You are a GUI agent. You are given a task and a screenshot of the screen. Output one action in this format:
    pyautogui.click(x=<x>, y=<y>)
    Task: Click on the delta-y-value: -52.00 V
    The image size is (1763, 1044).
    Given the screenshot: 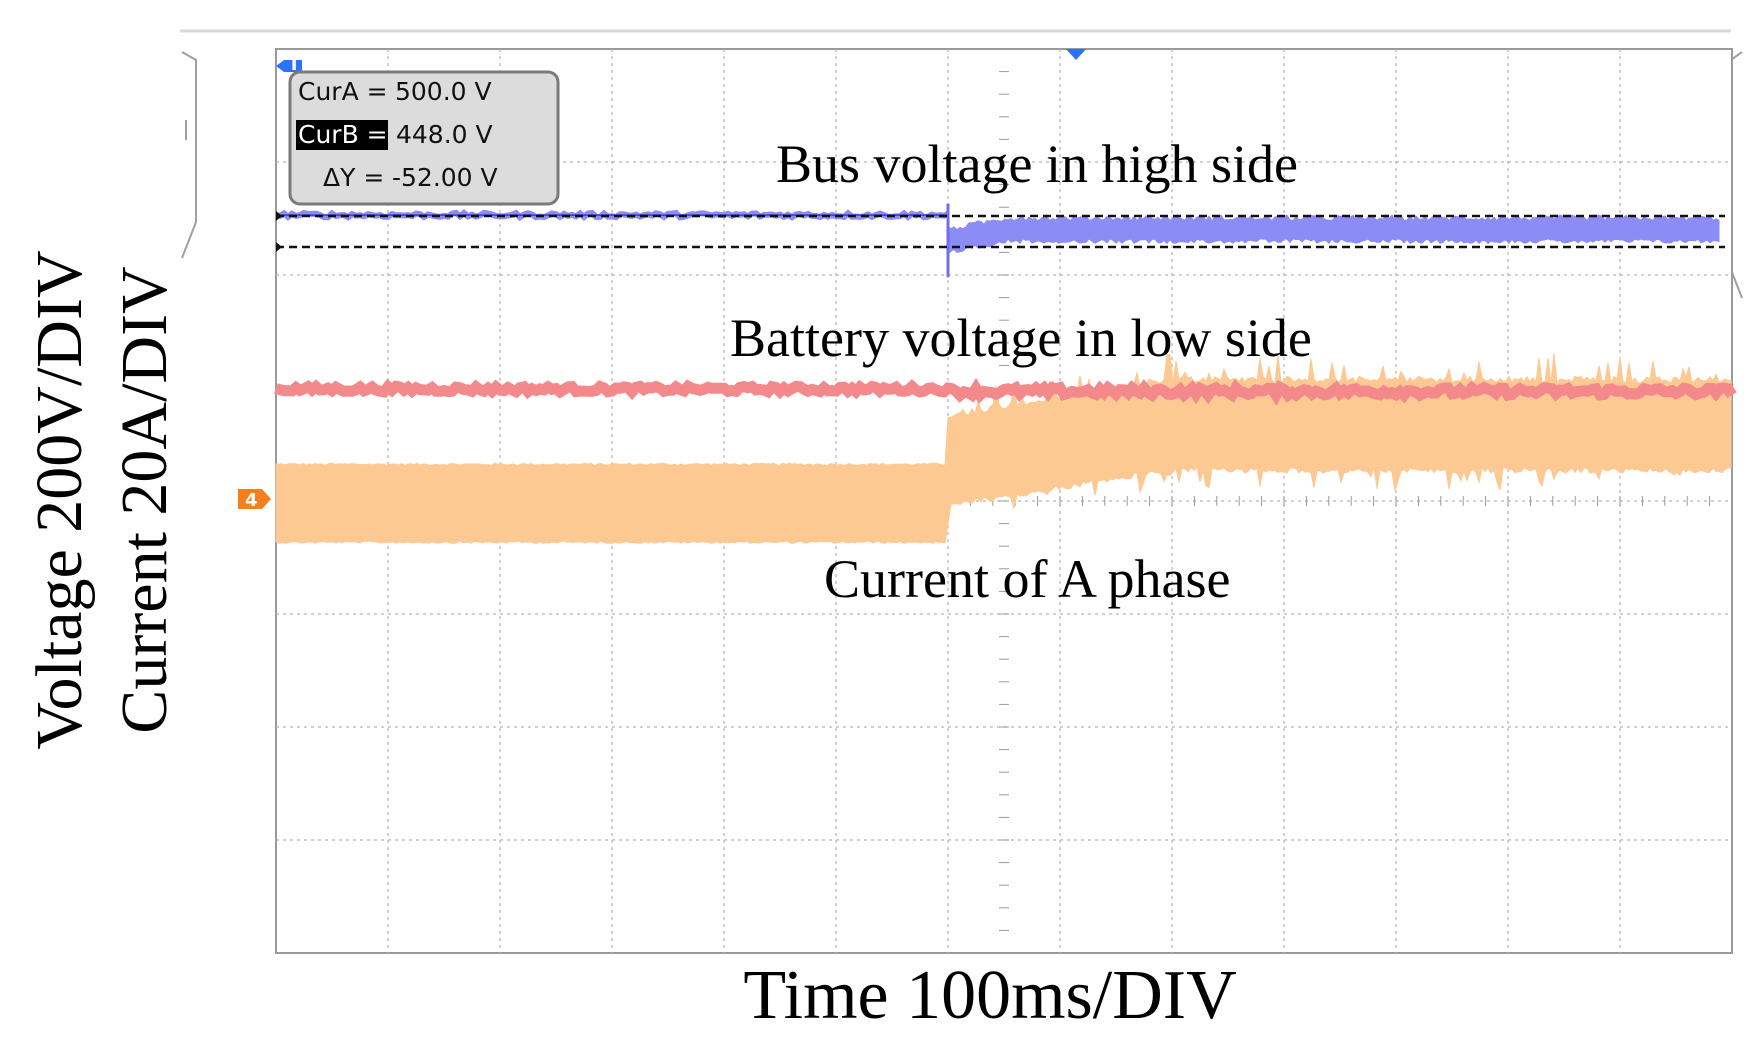 What is the action you would take?
    pyautogui.click(x=445, y=177)
    